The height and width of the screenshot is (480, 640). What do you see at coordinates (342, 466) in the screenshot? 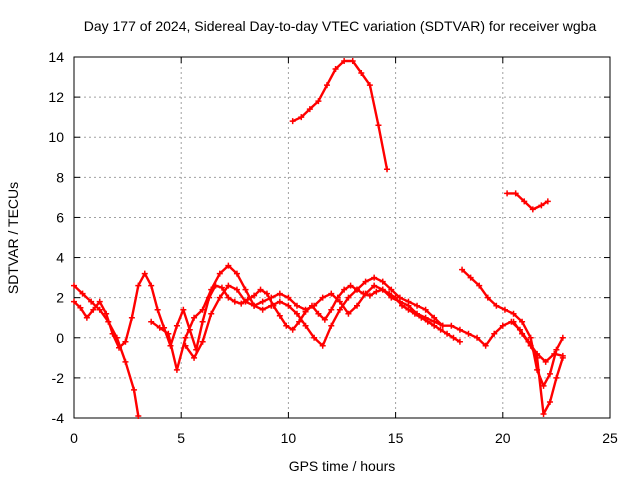
I see `x-axis-label: GPS time / hours` at bounding box center [342, 466].